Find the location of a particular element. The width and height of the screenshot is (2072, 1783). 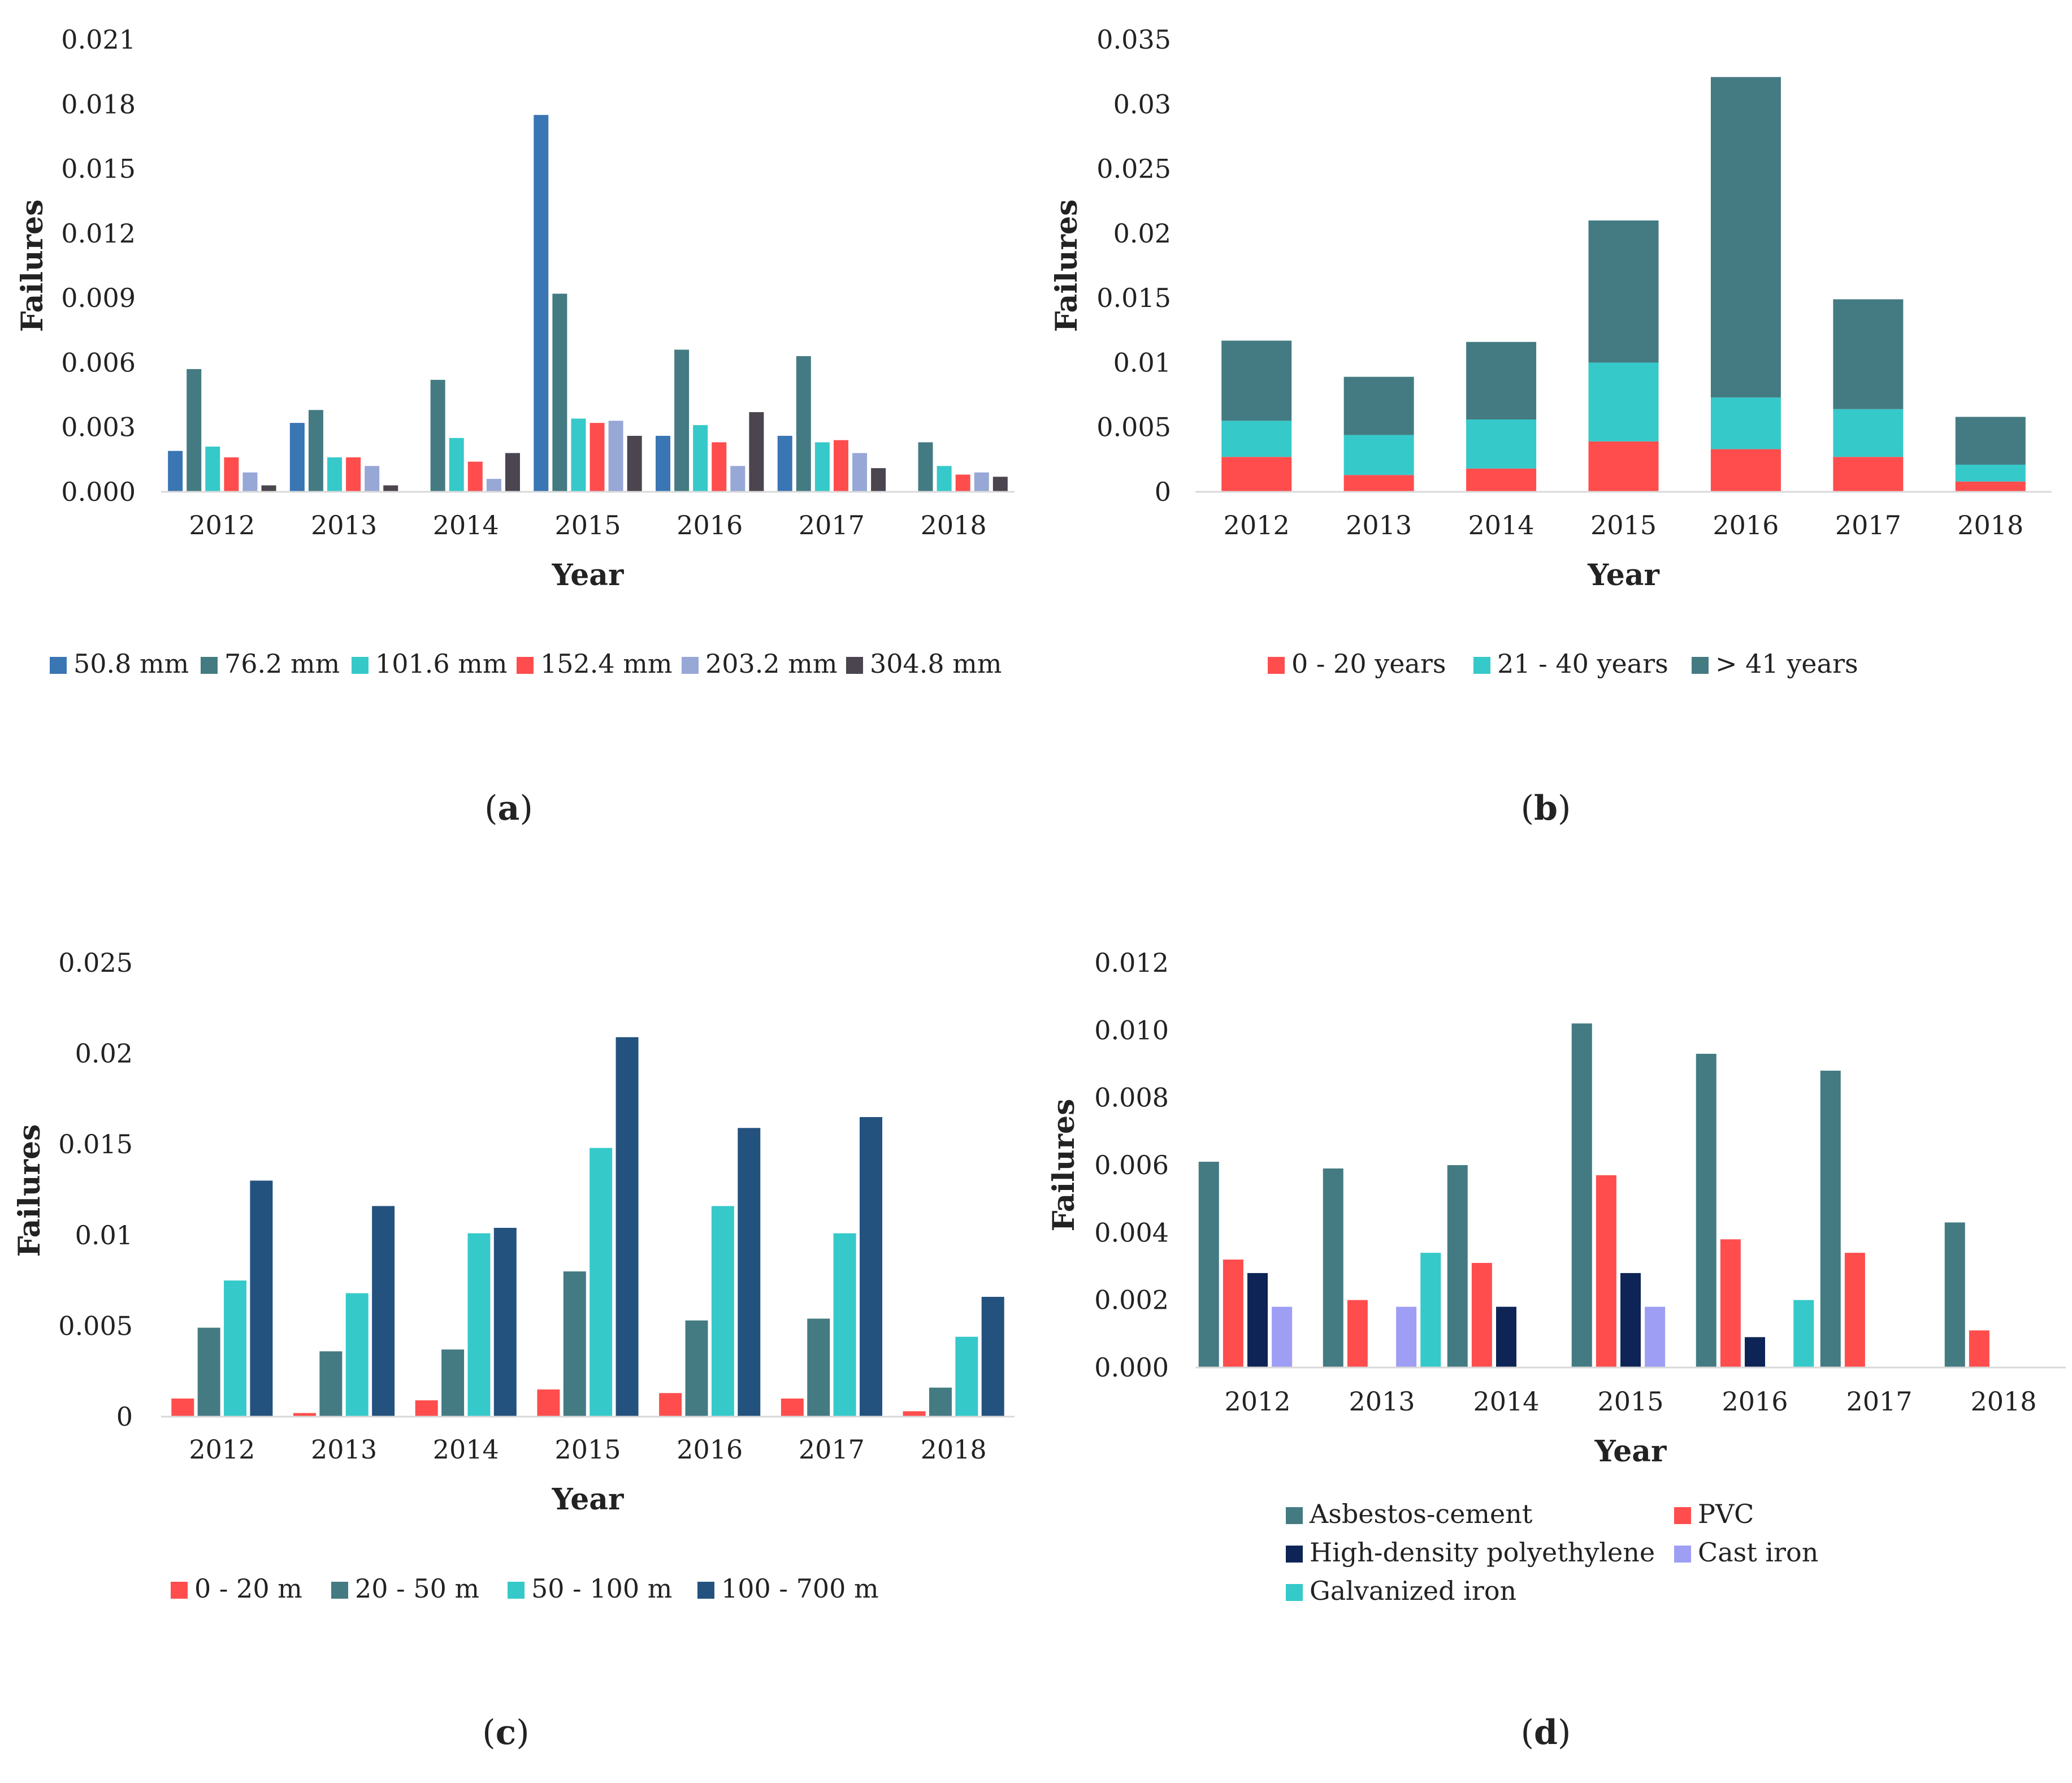

y-tick-label: 0.01 is located at coordinates (1142, 362).